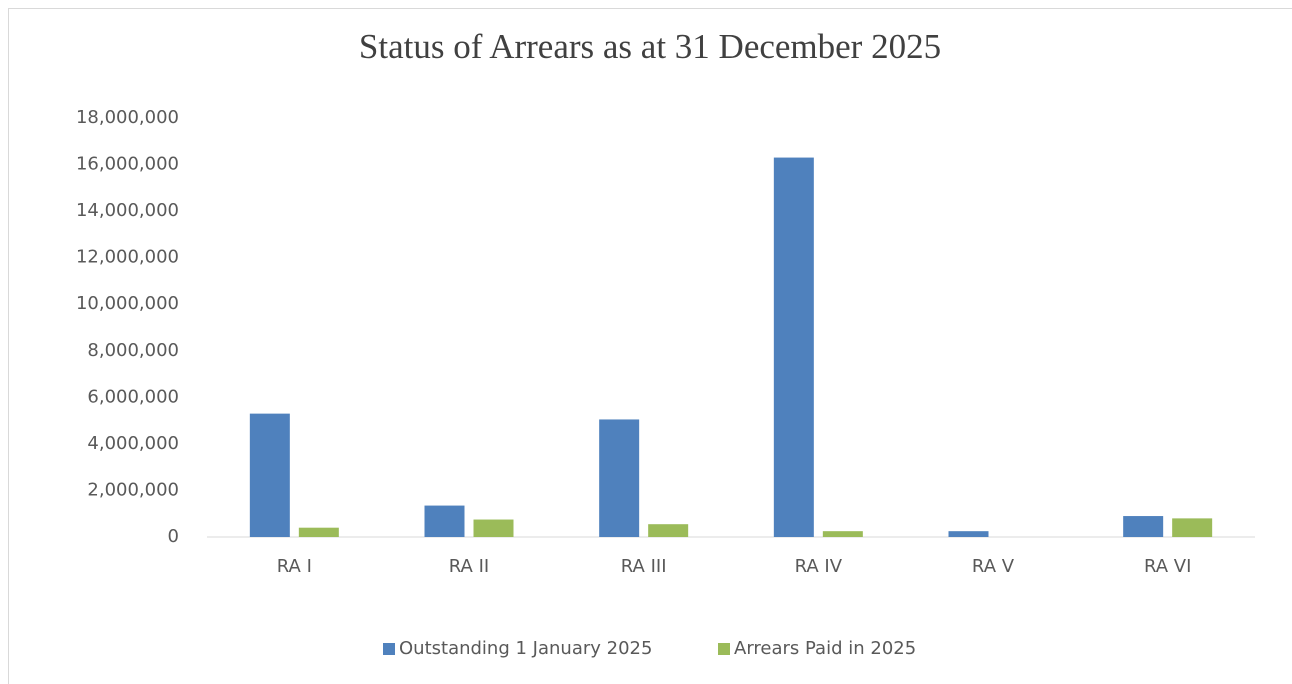  Describe the element at coordinates (133, 396) in the screenshot. I see `y-tick-label: 6,000,000` at that location.